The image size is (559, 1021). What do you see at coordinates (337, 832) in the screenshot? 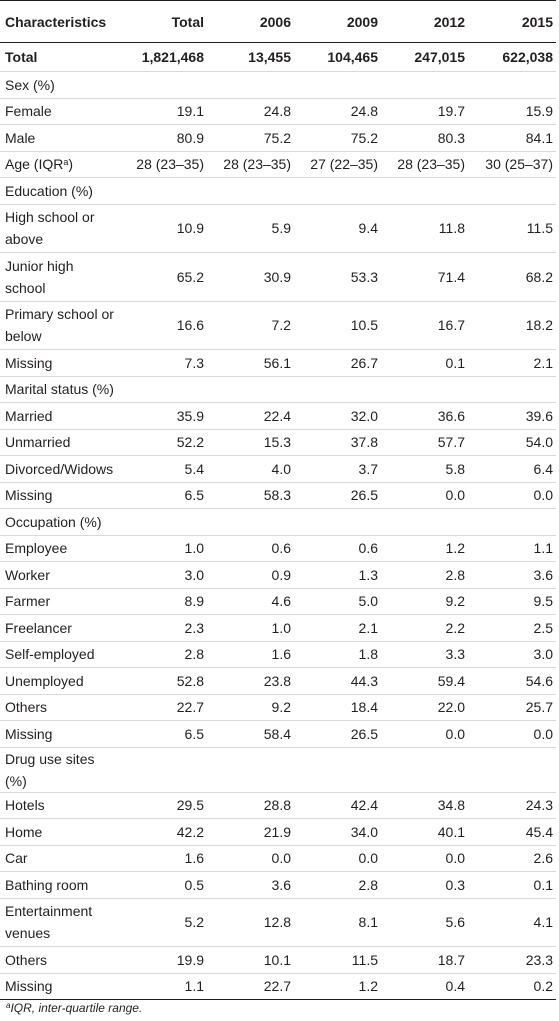
I see `table-cell: 34.0` at bounding box center [337, 832].